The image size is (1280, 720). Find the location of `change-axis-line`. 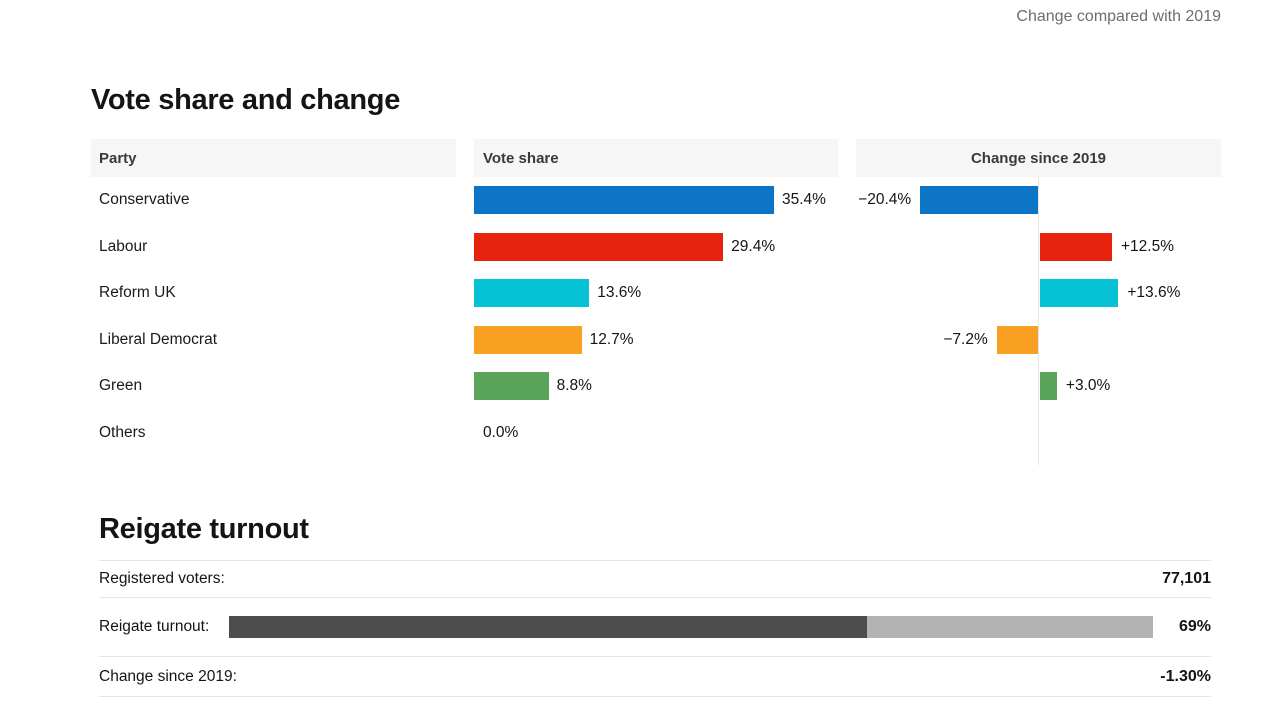

change-axis-line is located at coordinates (1038, 321).